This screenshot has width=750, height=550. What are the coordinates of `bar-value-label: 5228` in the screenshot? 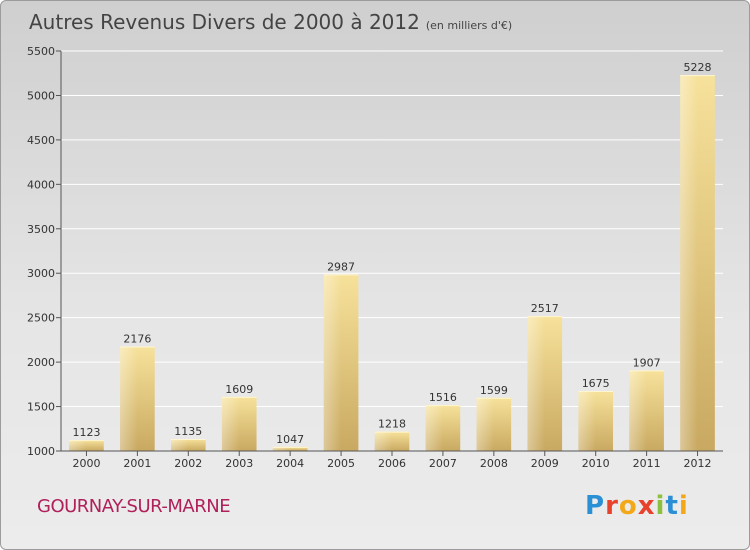 It's located at (698, 67).